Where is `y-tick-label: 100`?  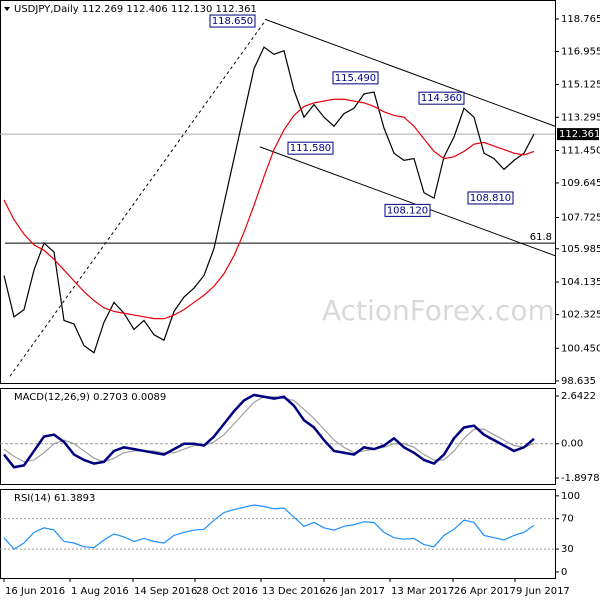 y-tick-label: 100 is located at coordinates (570, 496).